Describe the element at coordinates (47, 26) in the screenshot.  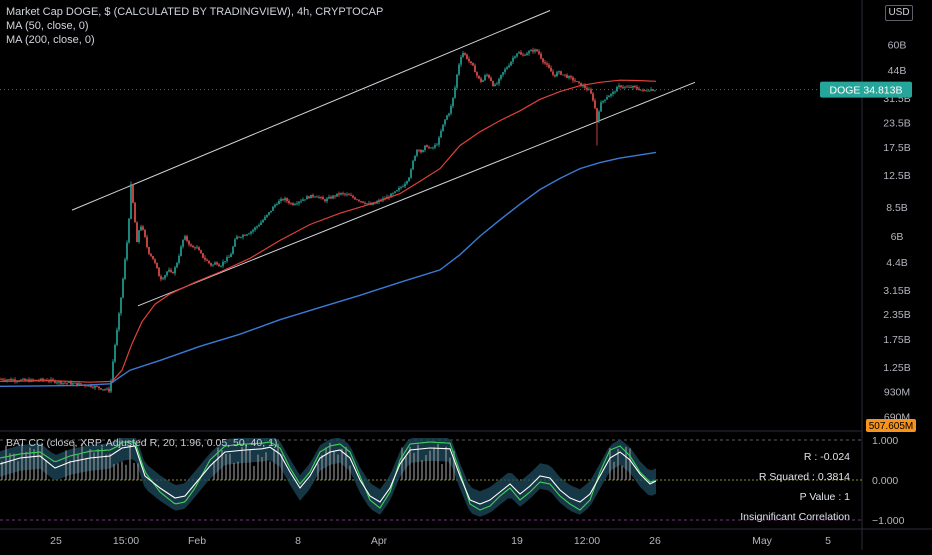
I see `ma50-legend: MA (50, close, 0)` at that location.